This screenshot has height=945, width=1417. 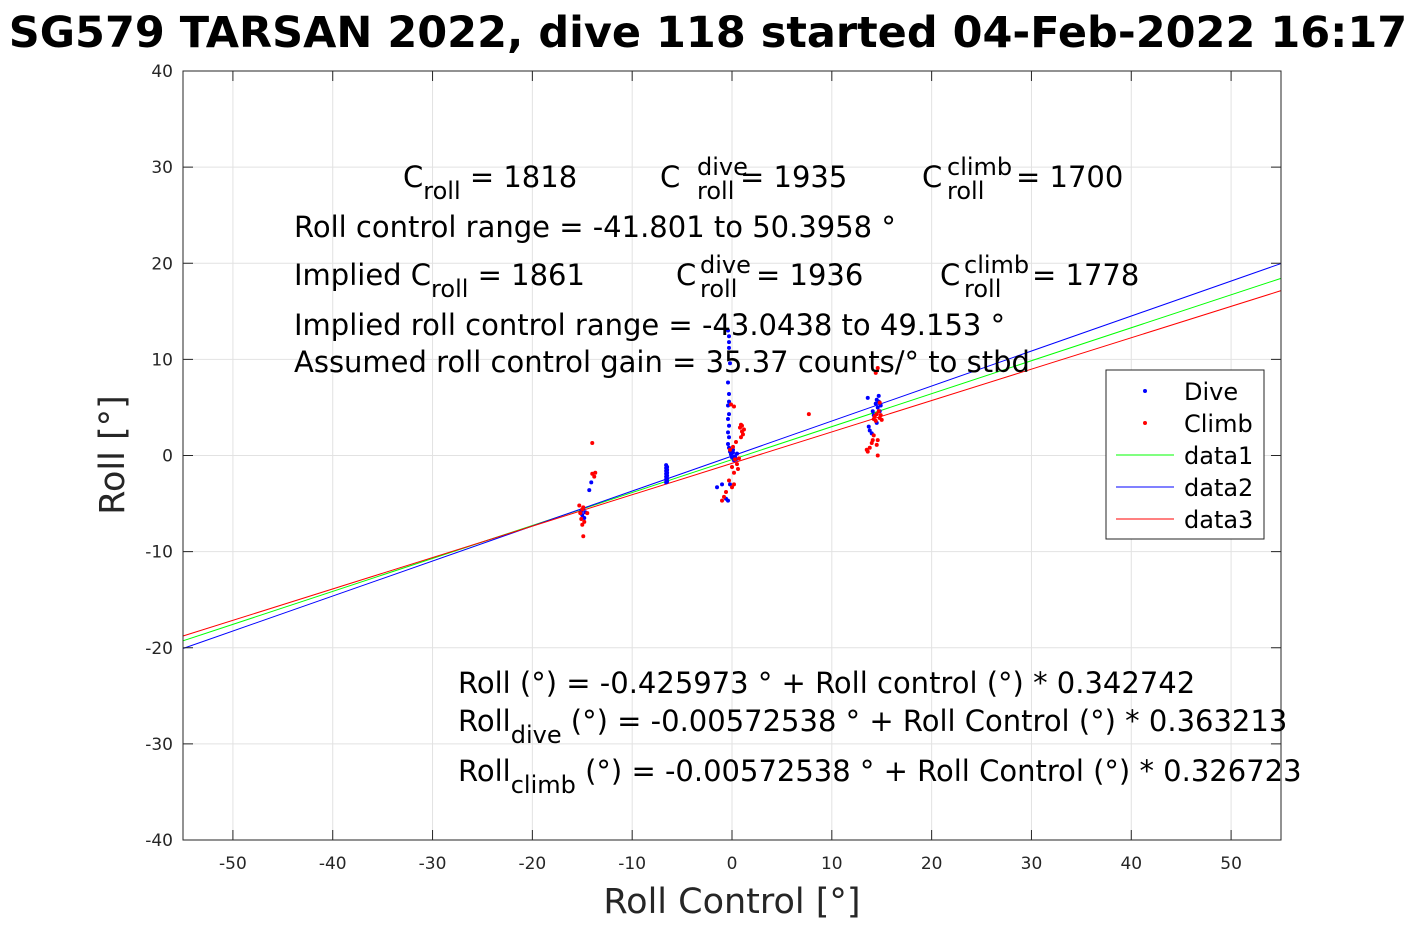 What do you see at coordinates (162, 72) in the screenshot?
I see `y-tick-label: 40` at bounding box center [162, 72].